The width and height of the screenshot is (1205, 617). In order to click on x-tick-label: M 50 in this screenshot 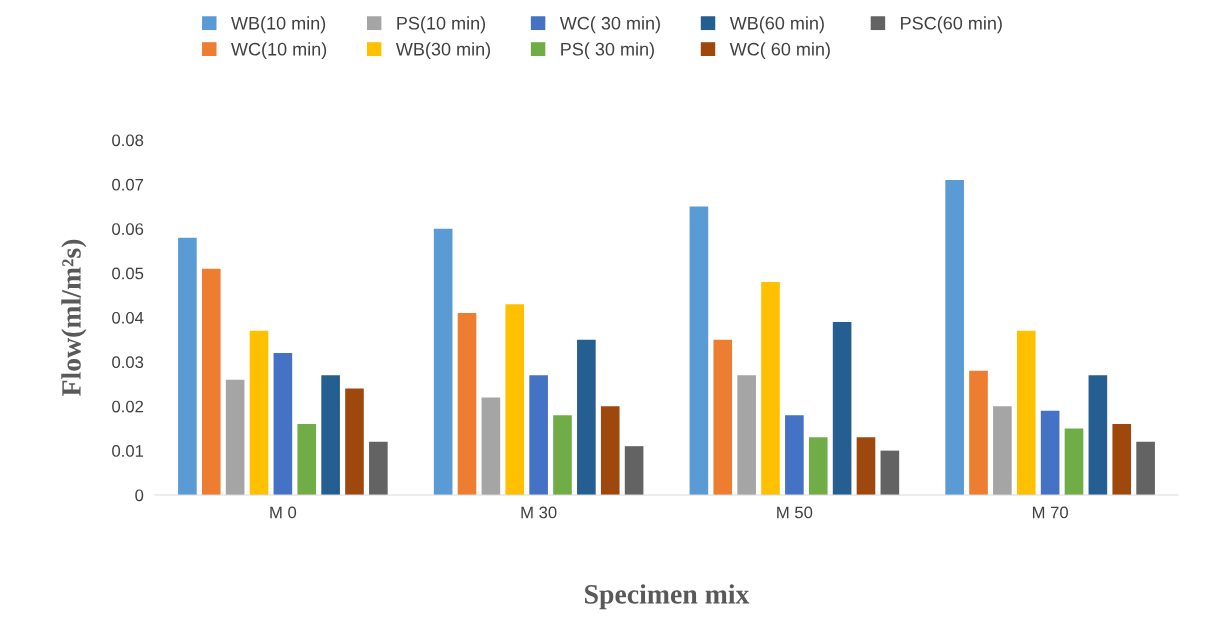, I will do `click(795, 512)`.